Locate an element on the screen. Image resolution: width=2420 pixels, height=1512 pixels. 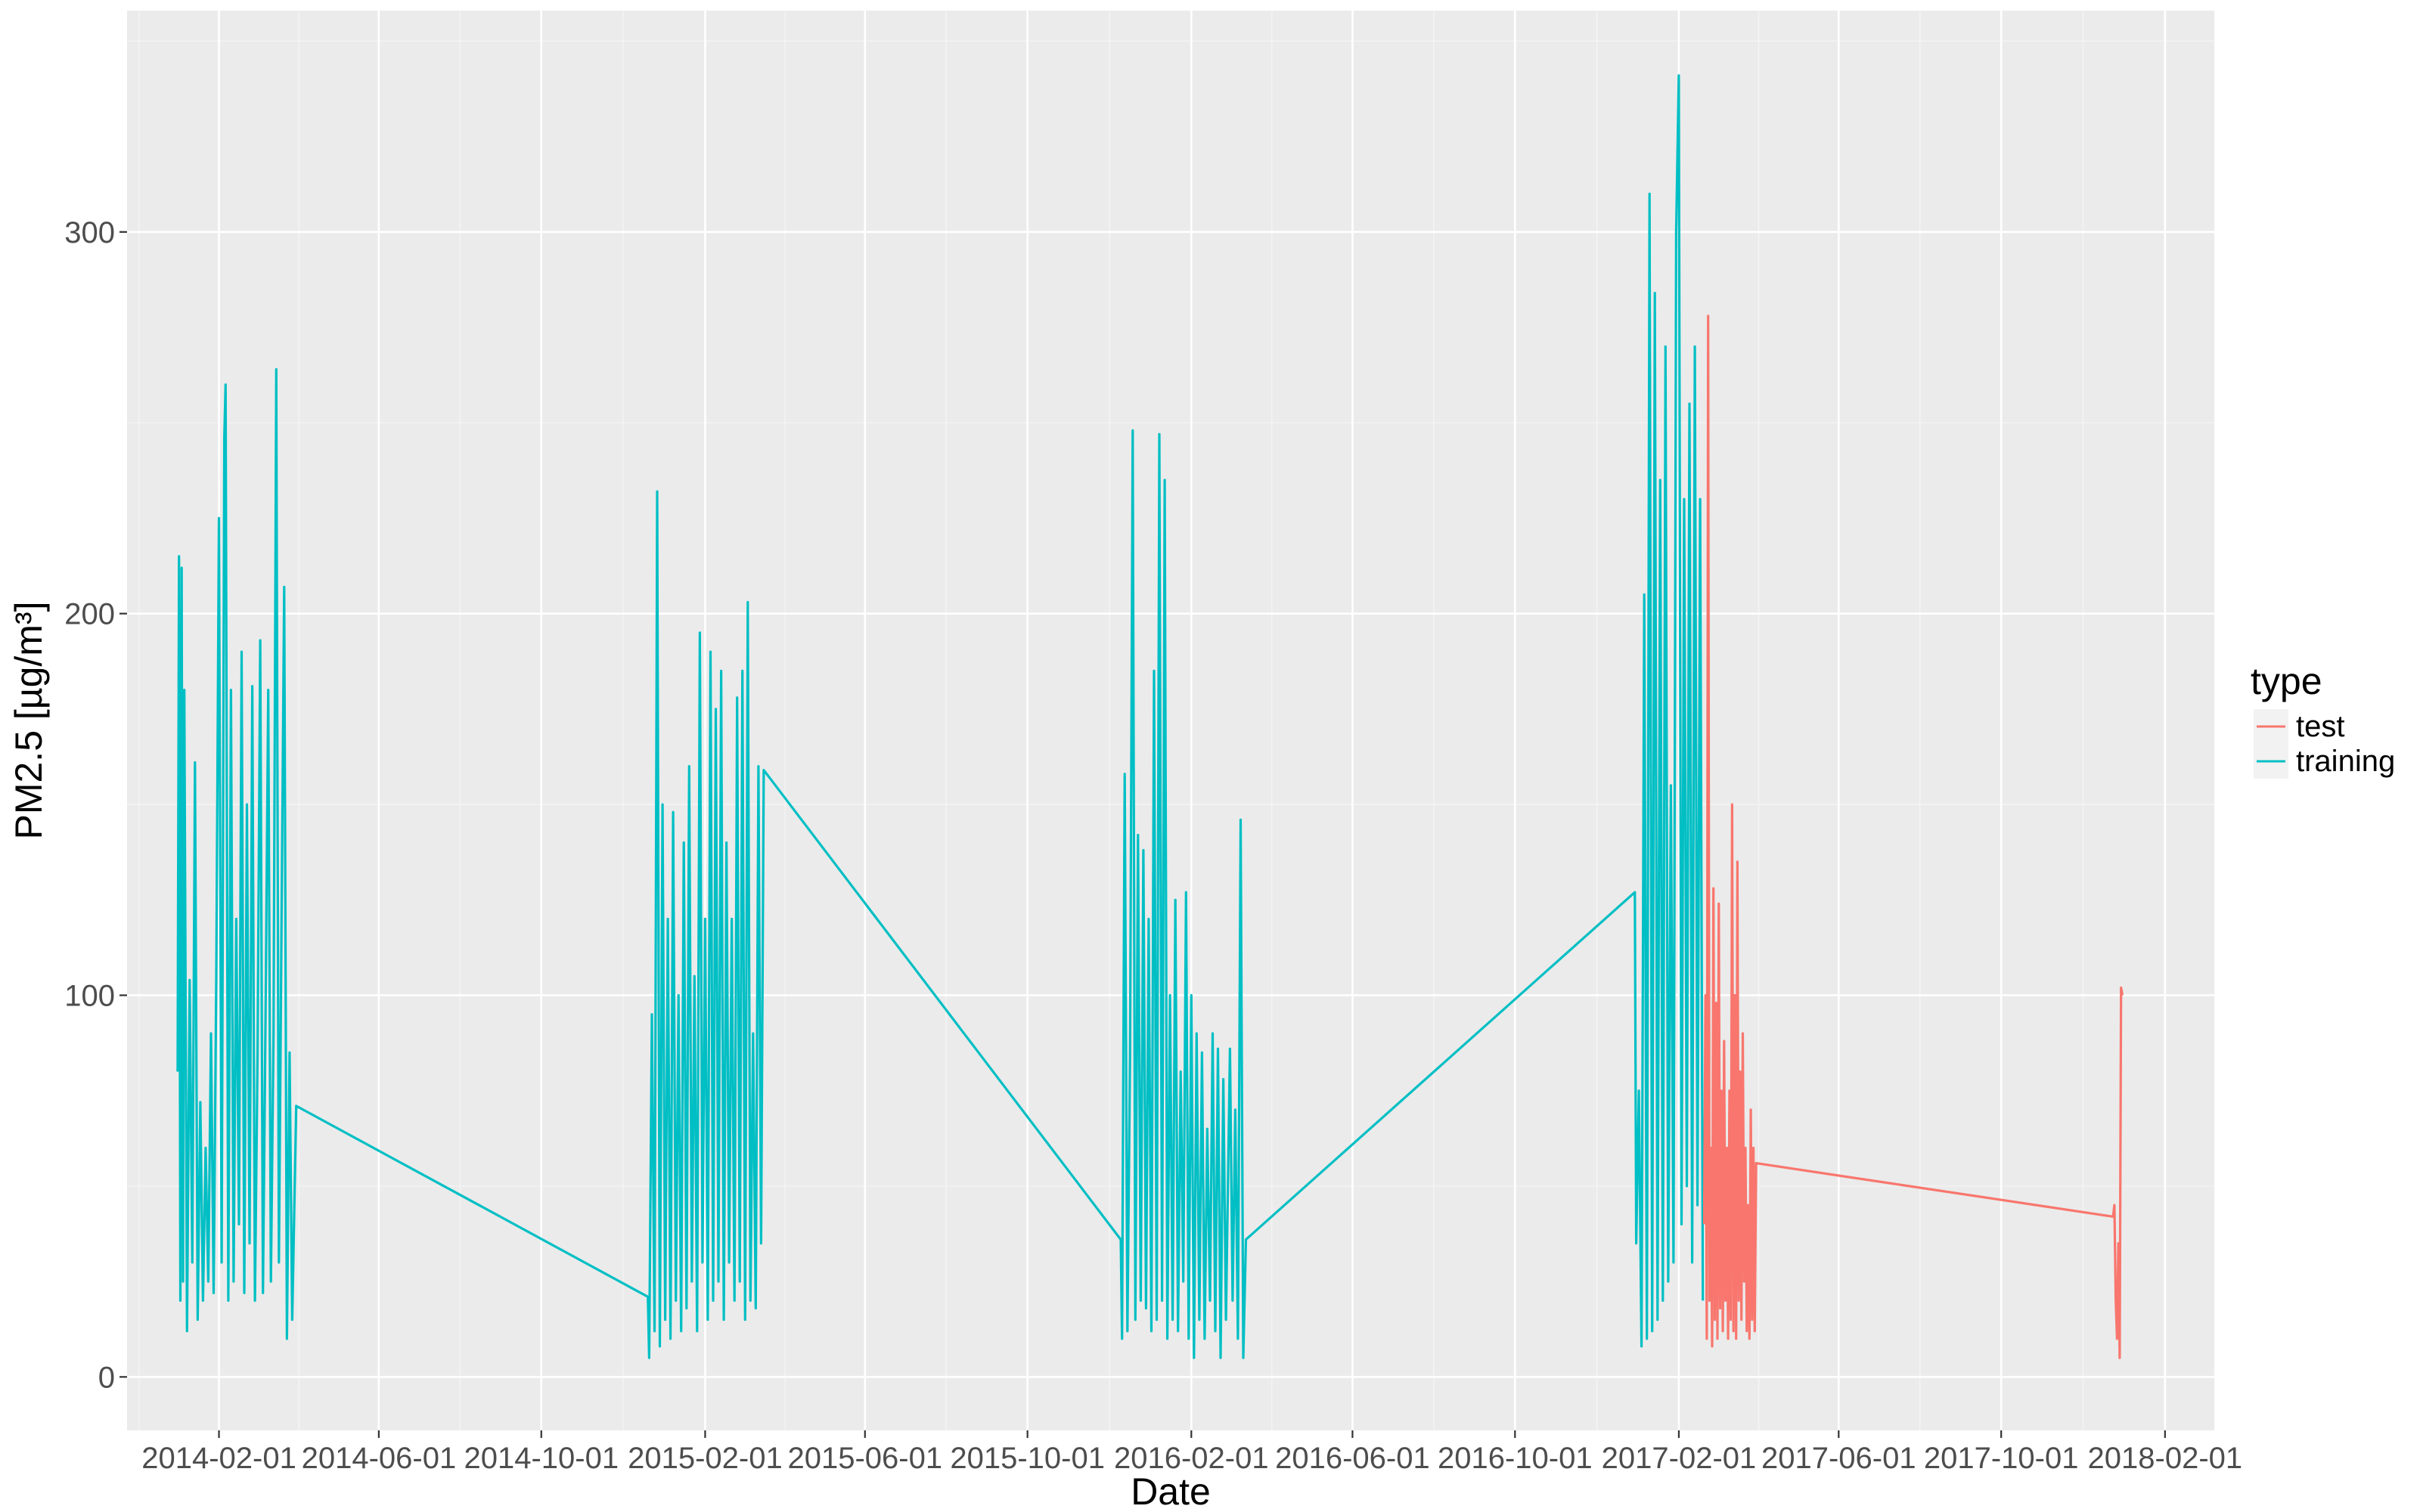
x-tick-label: 2015-10-01 is located at coordinates (1027, 1458).